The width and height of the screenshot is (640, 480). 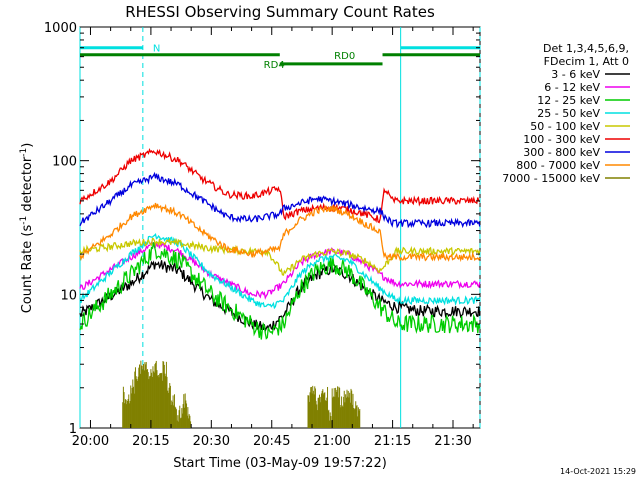 I want to click on legend-entry-label: 100 - 300 keV, so click(x=561, y=139).